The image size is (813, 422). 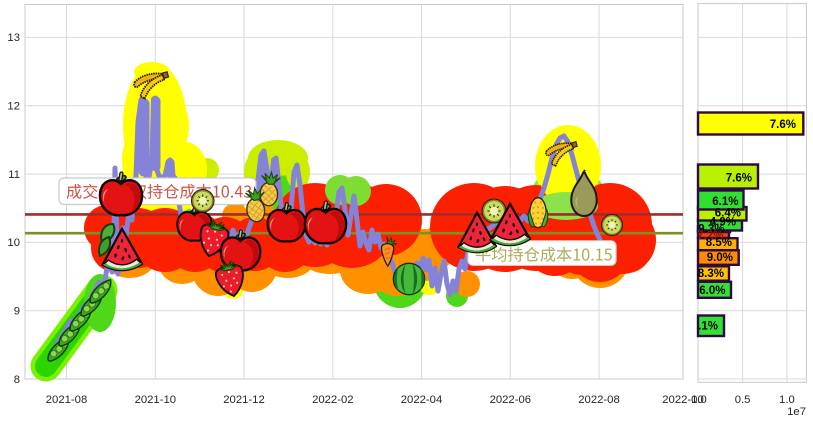 I want to click on svg-text: 2021-12, so click(x=243, y=400).